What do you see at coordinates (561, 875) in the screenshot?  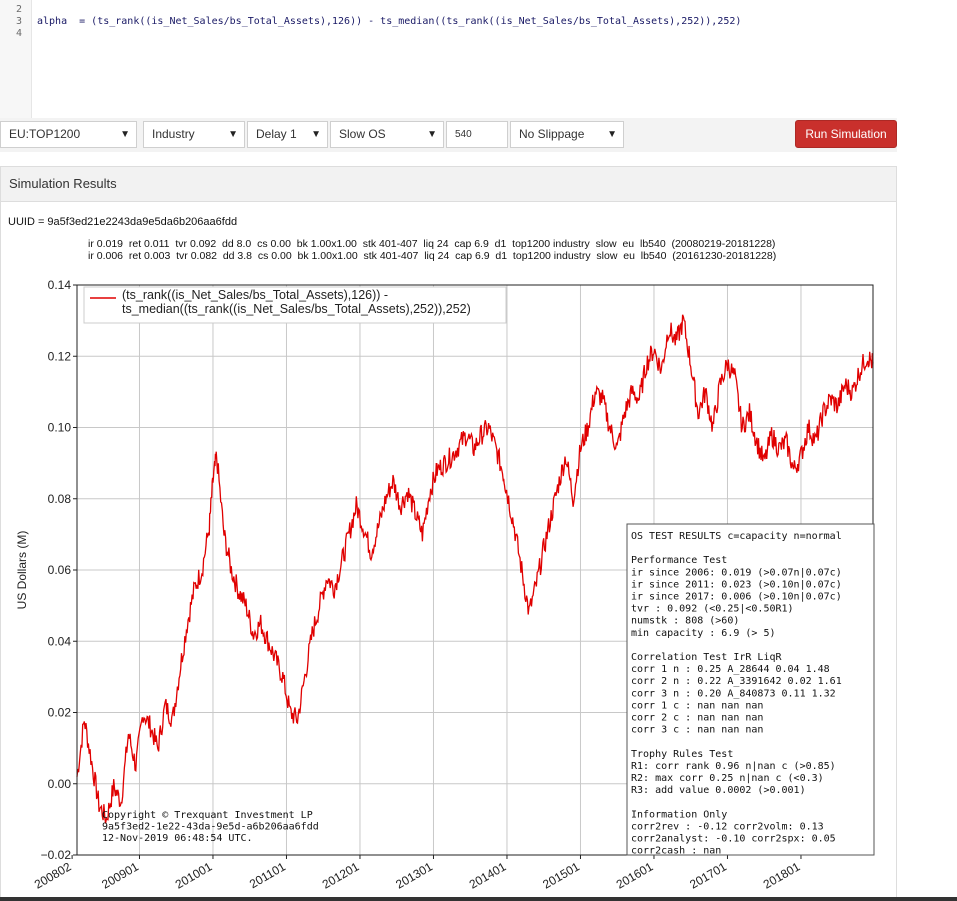 I see `x-tick-label: 201501` at bounding box center [561, 875].